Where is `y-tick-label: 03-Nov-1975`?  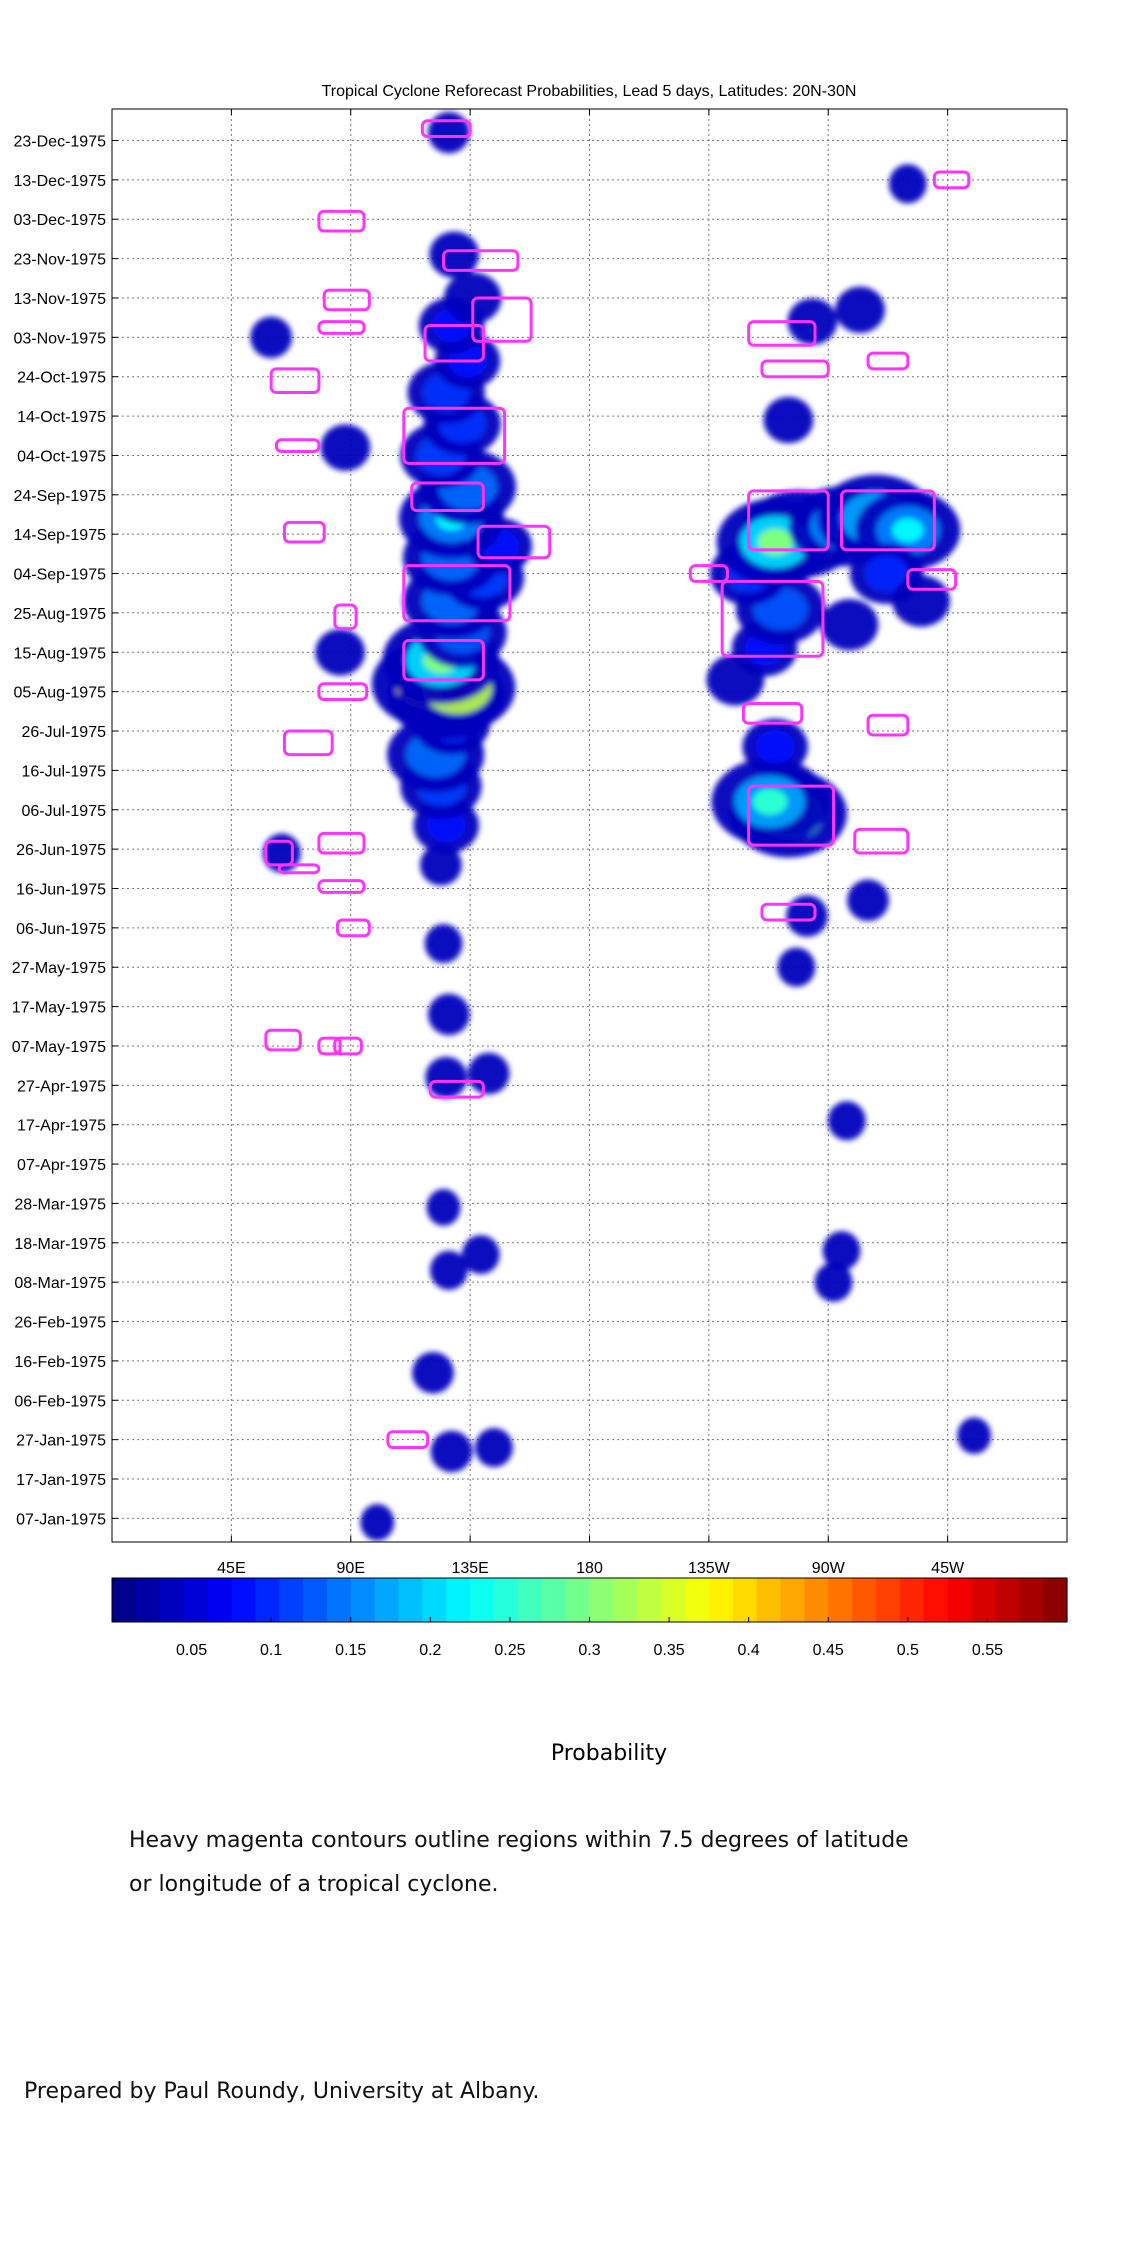
y-tick-label: 03-Nov-1975 is located at coordinates (60, 338).